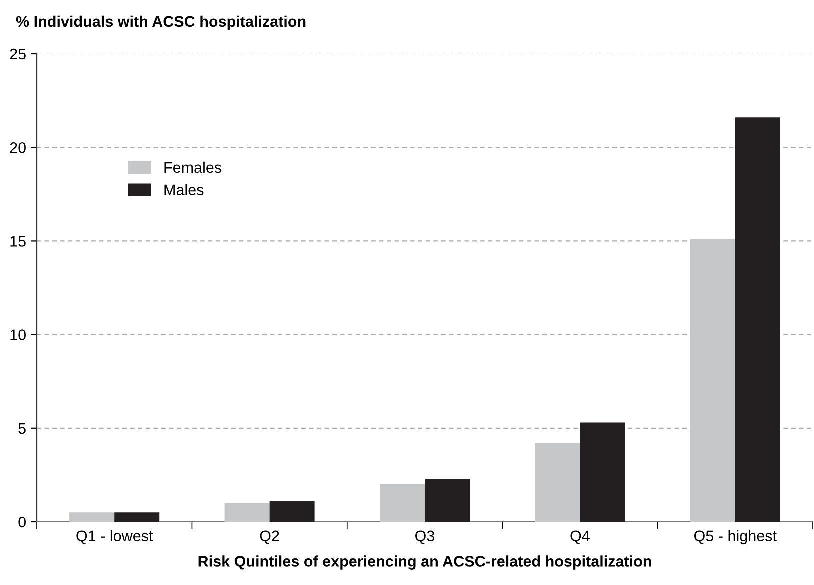 This screenshot has width=814, height=585. I want to click on y-tick-label: 5, so click(22, 428).